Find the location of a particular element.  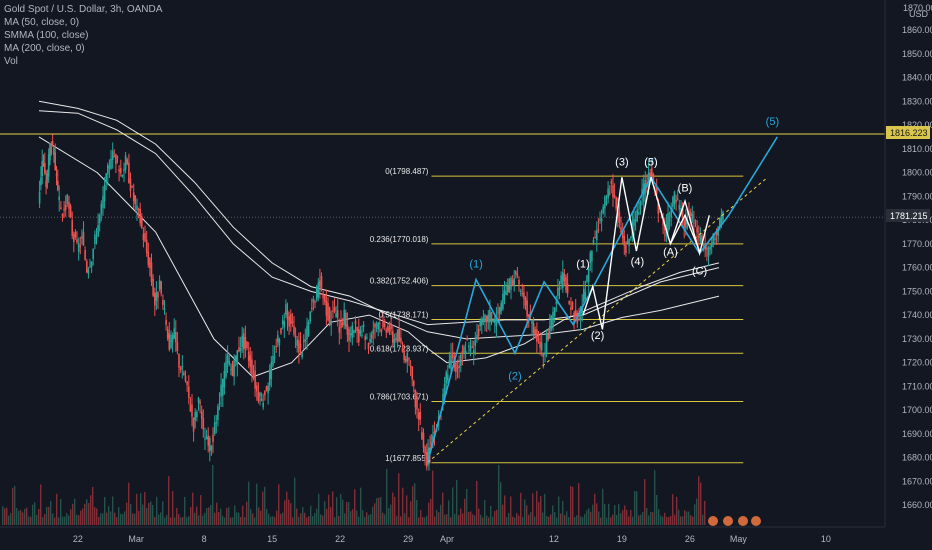

legend-vol: Vol is located at coordinates (11, 61).